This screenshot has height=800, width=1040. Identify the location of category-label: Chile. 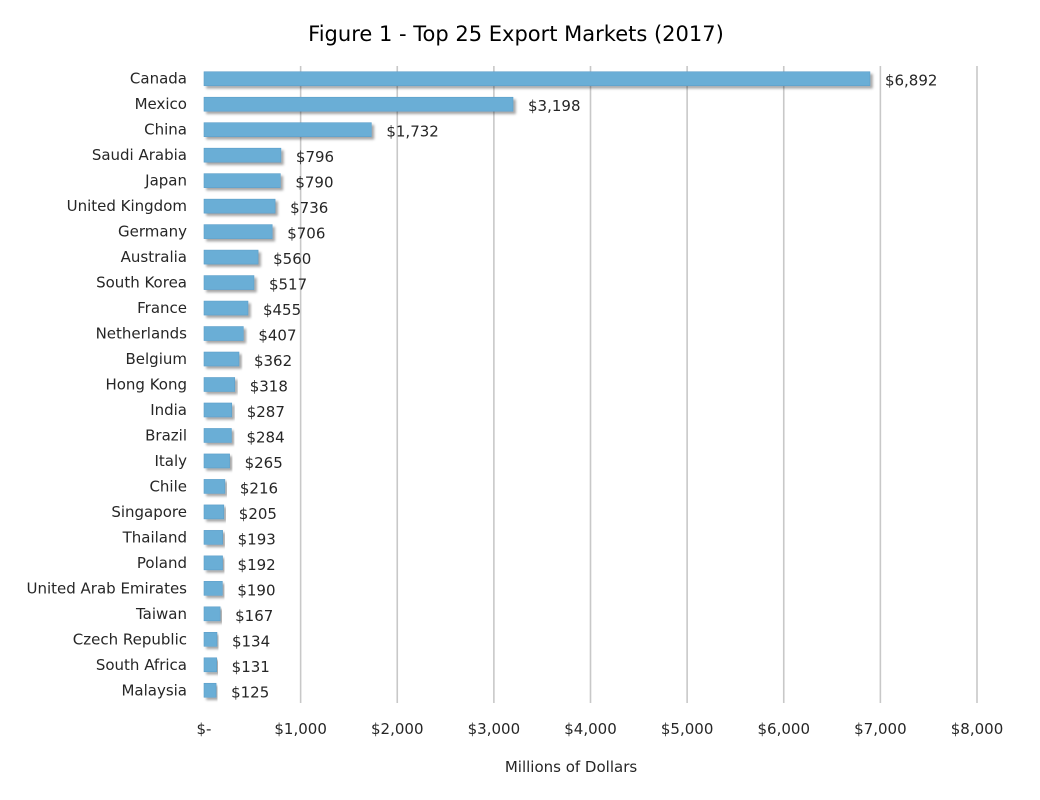
(168, 486).